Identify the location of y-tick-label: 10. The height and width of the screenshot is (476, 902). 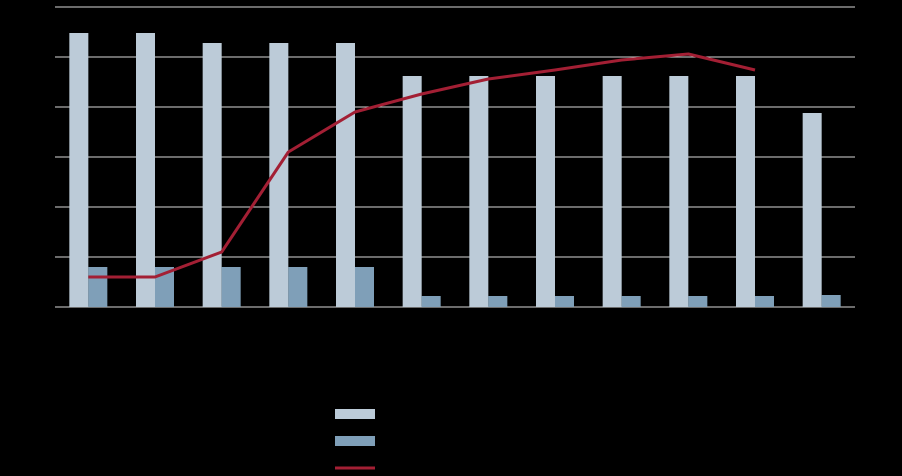
(41, 256).